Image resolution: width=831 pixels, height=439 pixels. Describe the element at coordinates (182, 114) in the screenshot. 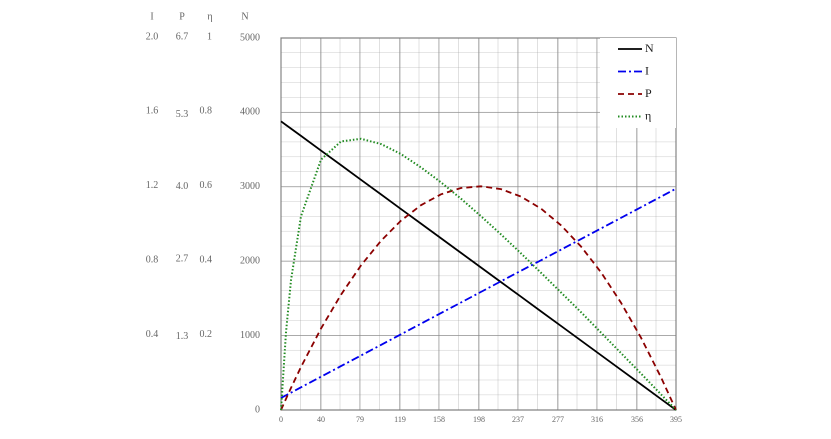

I see `y-tick-label: 5.3` at that location.